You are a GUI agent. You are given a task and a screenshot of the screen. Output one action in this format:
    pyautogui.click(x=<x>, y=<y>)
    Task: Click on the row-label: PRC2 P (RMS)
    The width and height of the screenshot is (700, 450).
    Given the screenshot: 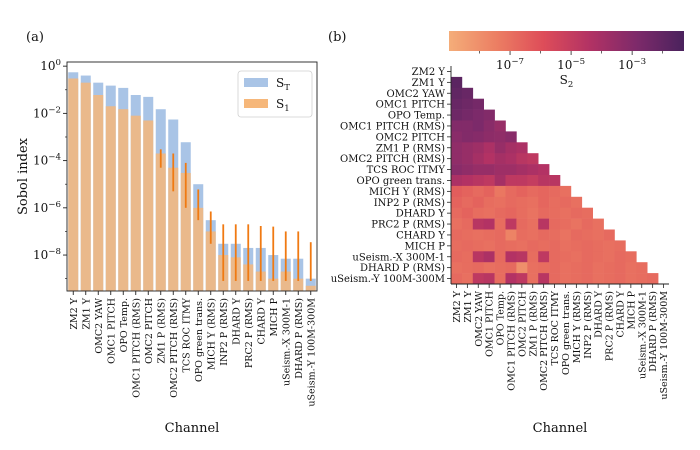 What is the action you would take?
    pyautogui.click(x=408, y=225)
    